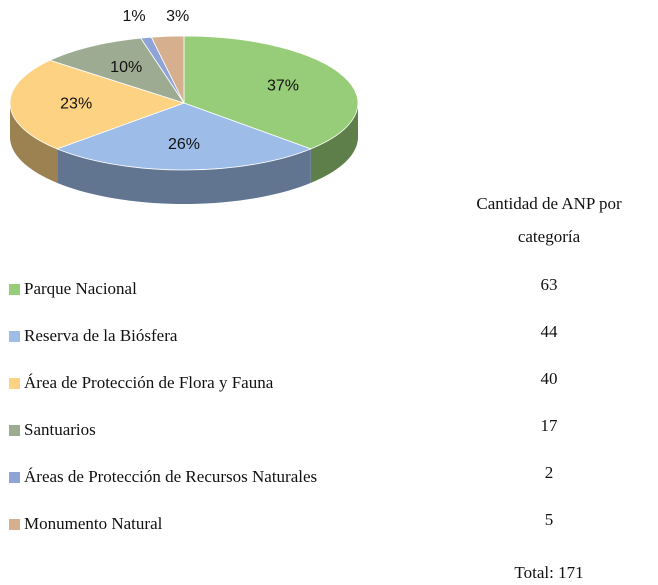  I want to click on legend-label: Reserva de la Biósfera, so click(101, 335).